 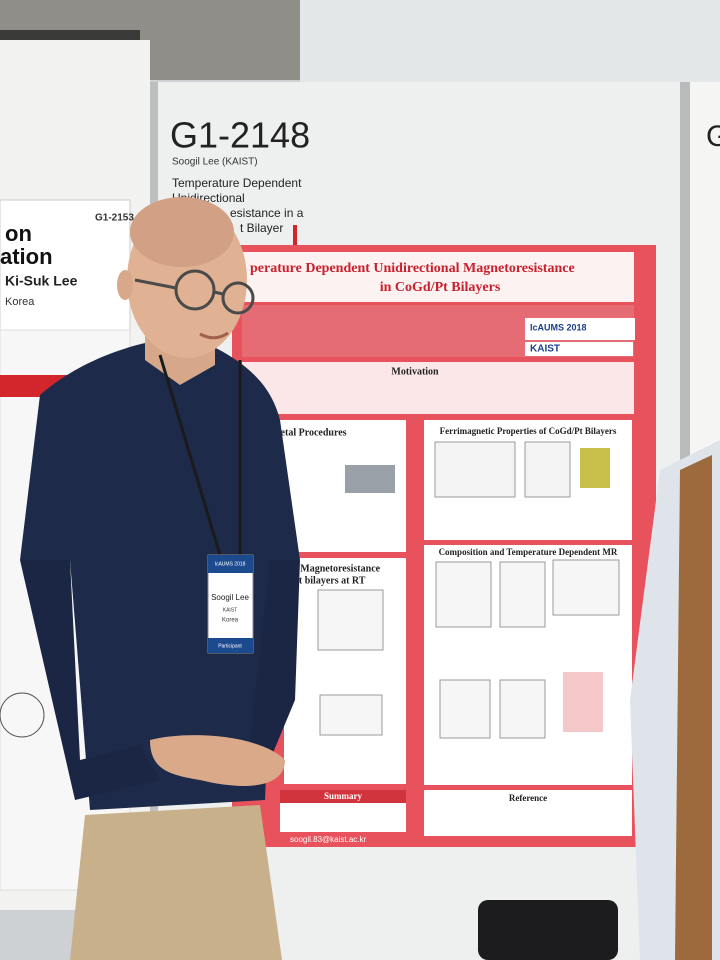 I want to click on board-title: Temperature Dependent, so click(x=237, y=183).